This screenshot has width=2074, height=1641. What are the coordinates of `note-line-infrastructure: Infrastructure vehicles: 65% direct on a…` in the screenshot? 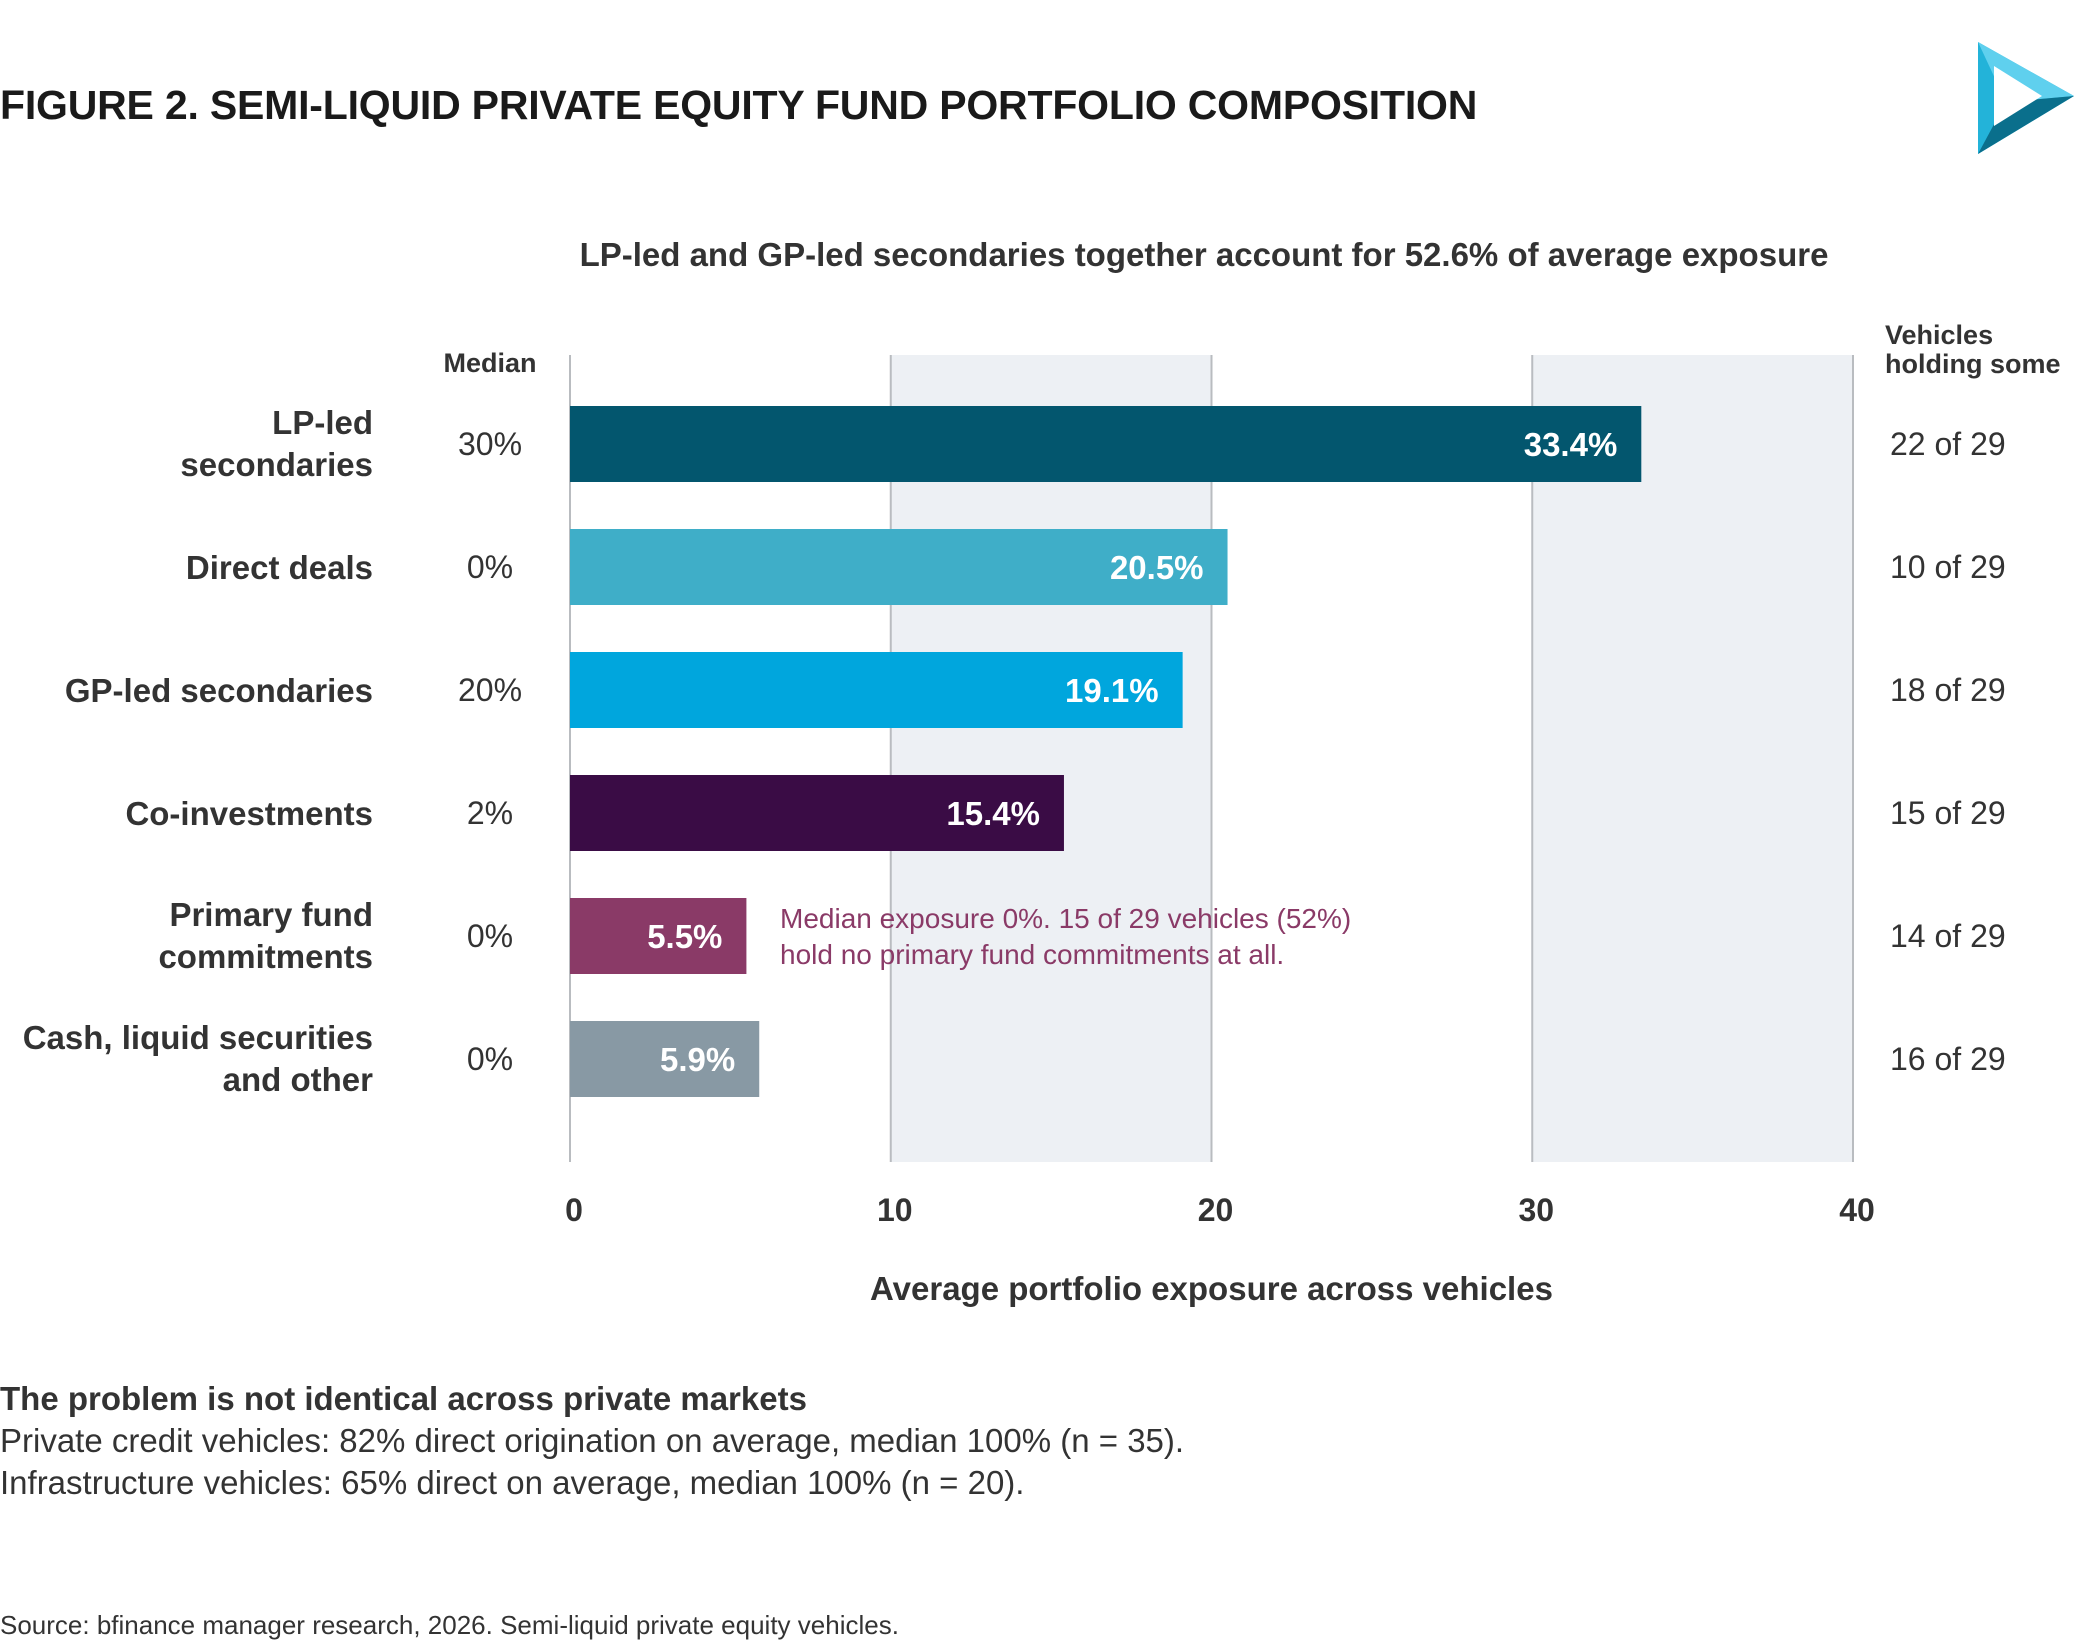 It's located at (512, 1482).